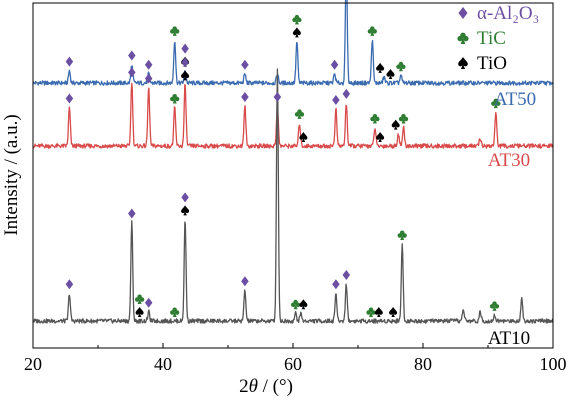 The height and width of the screenshot is (403, 569). What do you see at coordinates (244, 386) in the screenshot?
I see `x-axis-label-prefix: 2` at bounding box center [244, 386].